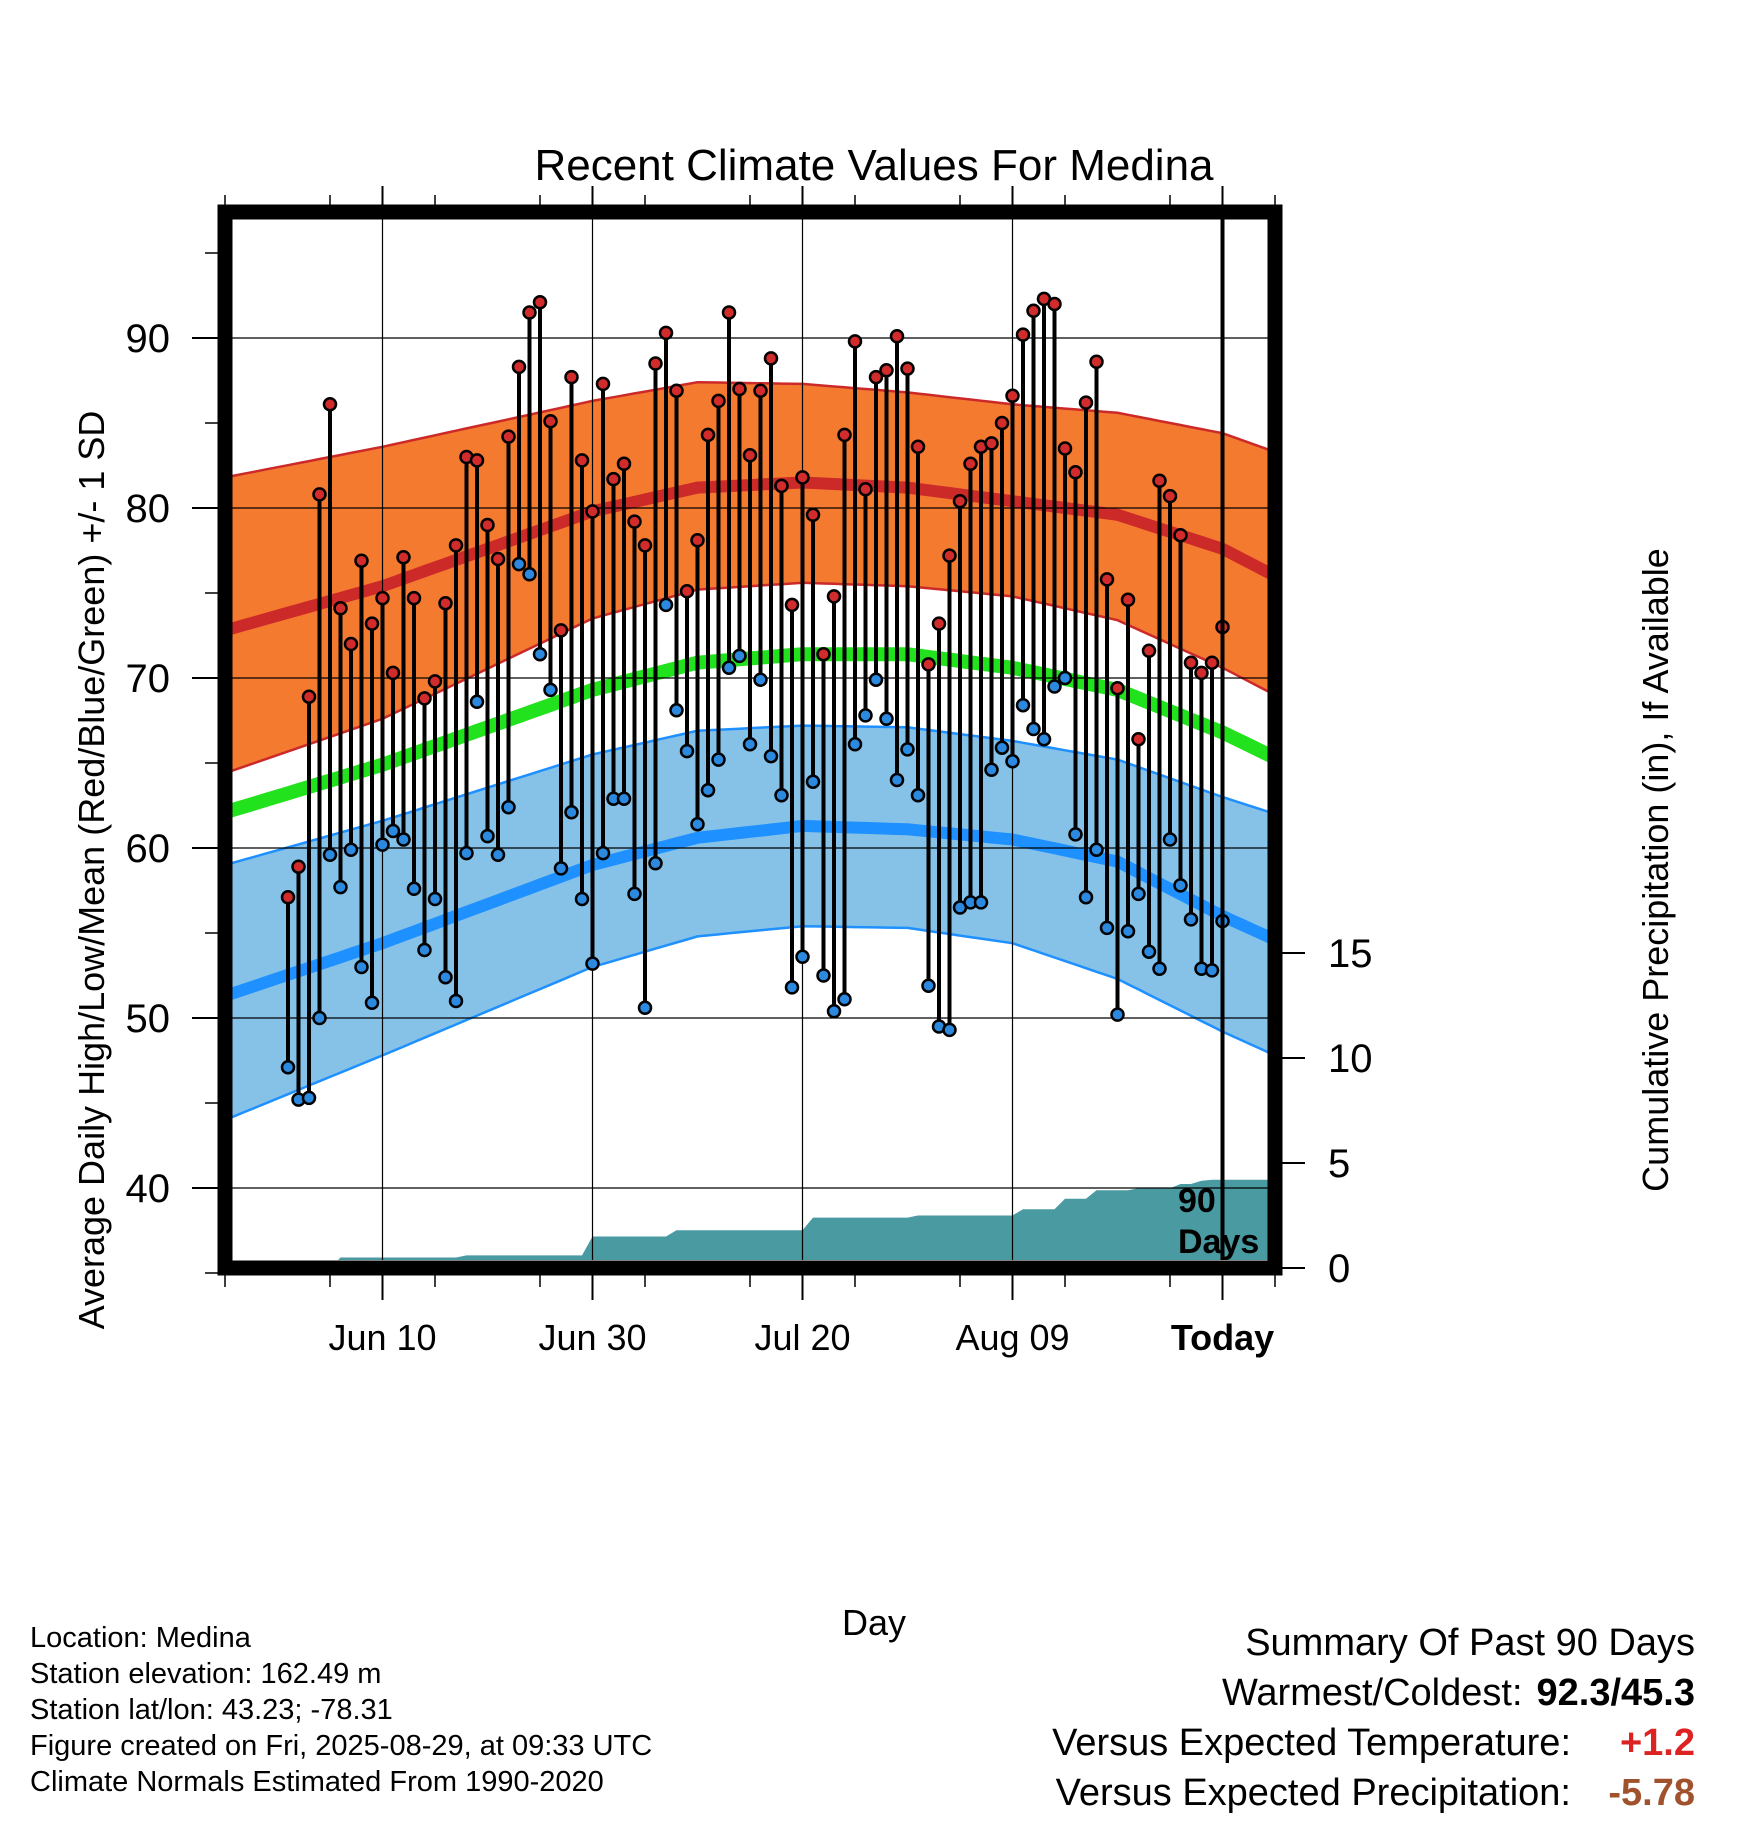 The width and height of the screenshot is (1748, 1828). What do you see at coordinates (148, 1019) in the screenshot?
I see `y-tick-label: 50` at bounding box center [148, 1019].